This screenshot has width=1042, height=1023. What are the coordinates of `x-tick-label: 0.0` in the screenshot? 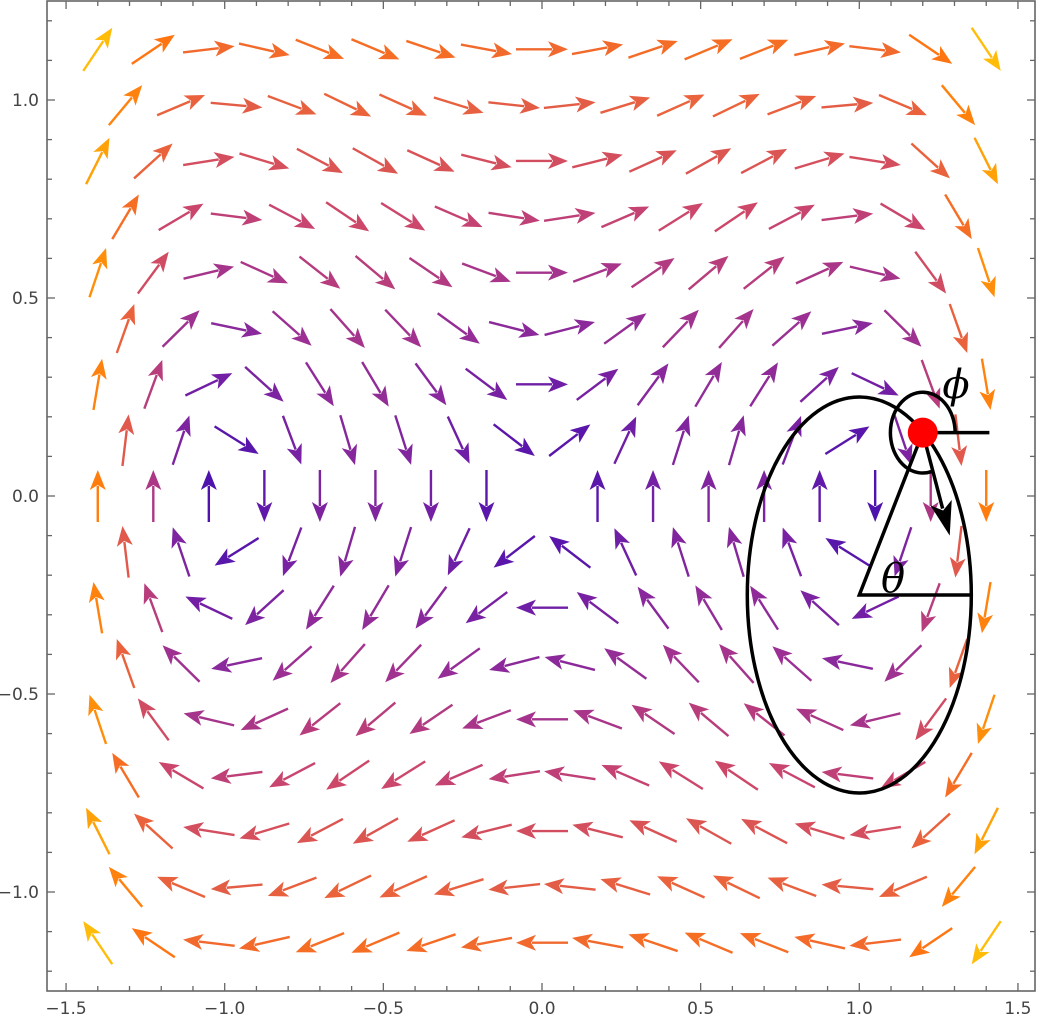 It's located at (541, 1009).